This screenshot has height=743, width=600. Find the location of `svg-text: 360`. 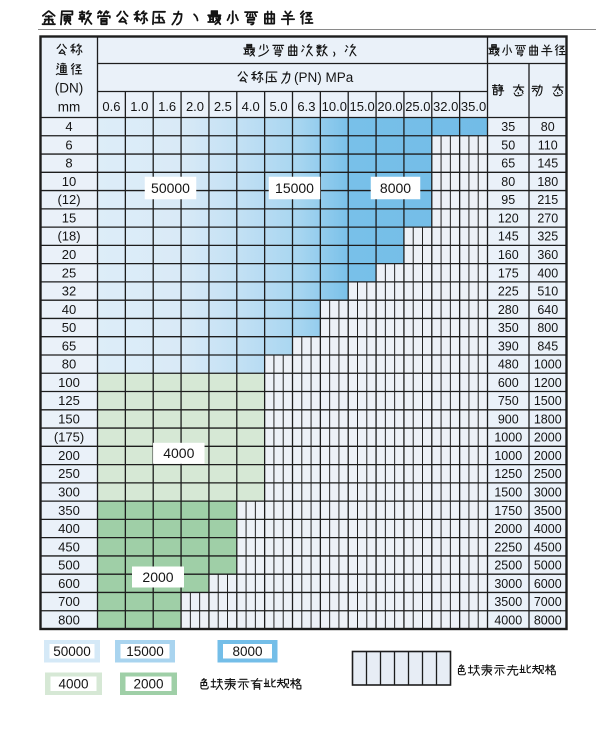

svg-text: 360 is located at coordinates (547, 255).